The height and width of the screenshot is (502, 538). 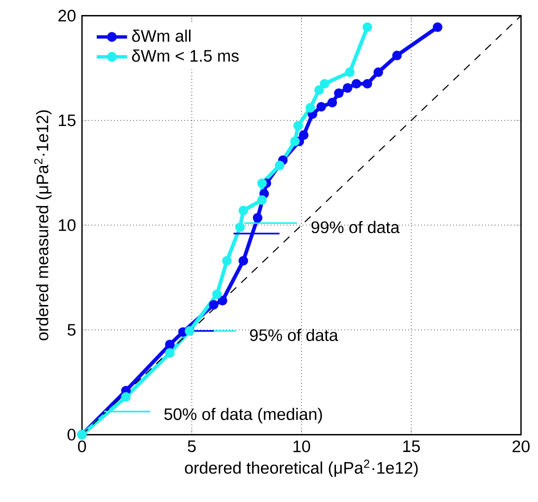 I want to click on y-tick-label: 0, so click(x=72, y=434).